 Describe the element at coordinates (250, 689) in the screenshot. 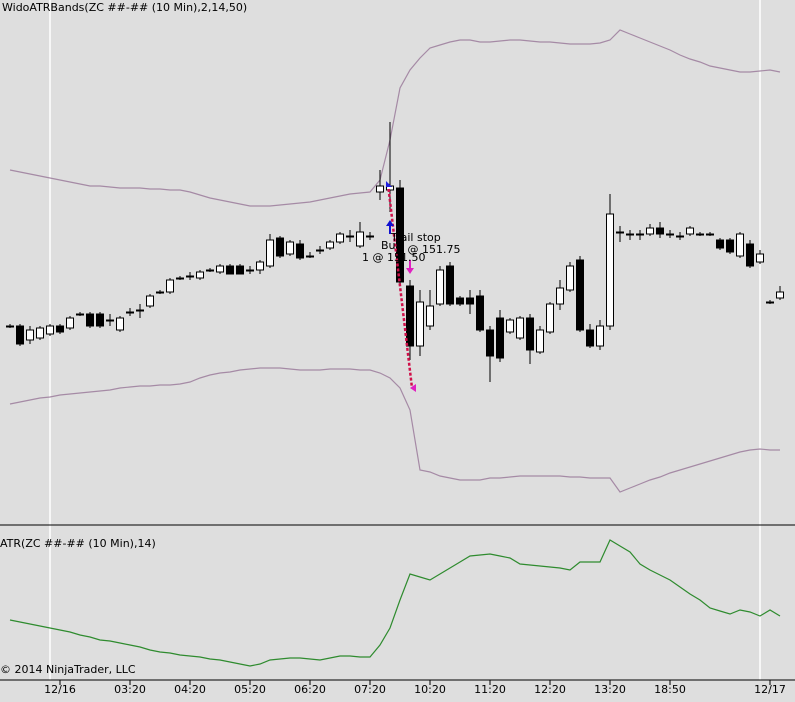

I see `x-tick-label: 05:20` at that location.